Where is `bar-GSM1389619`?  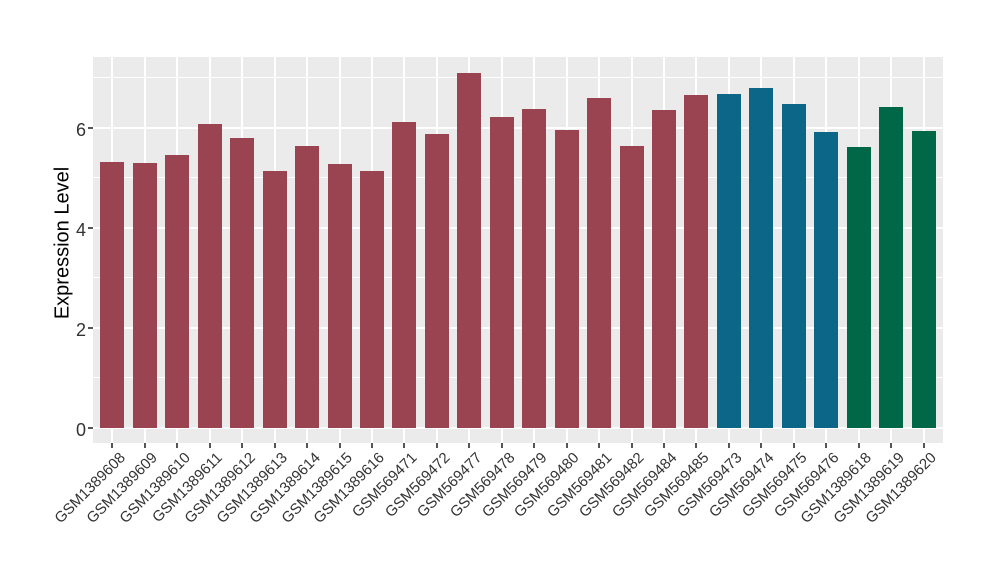
bar-GSM1389619 is located at coordinates (891, 267).